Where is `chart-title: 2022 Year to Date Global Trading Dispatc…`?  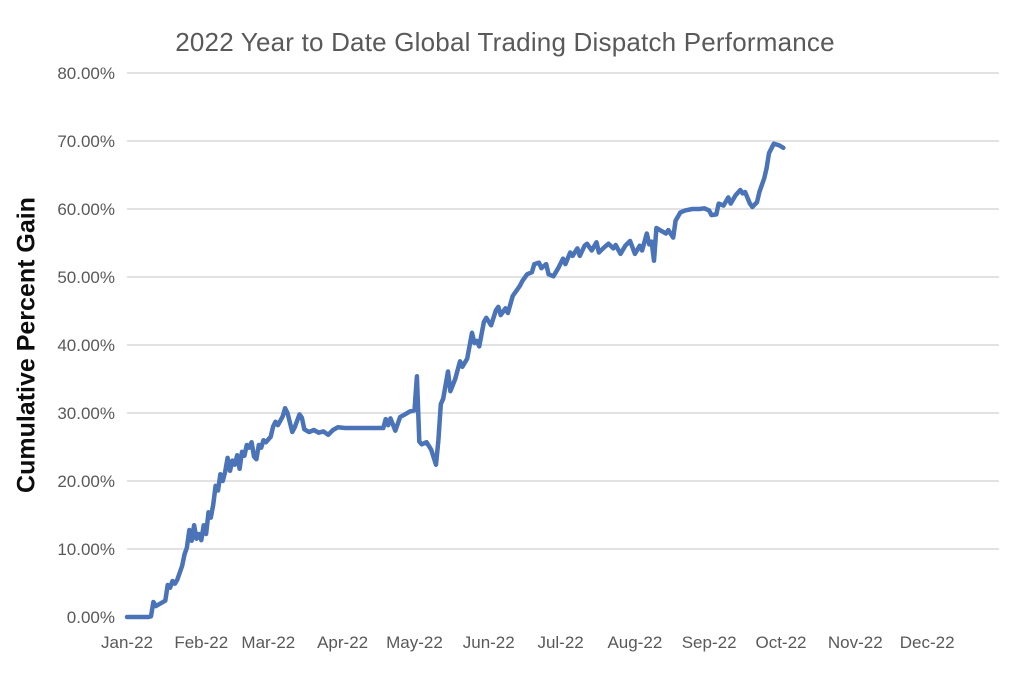 chart-title: 2022 Year to Date Global Trading Dispatc… is located at coordinates (505, 42).